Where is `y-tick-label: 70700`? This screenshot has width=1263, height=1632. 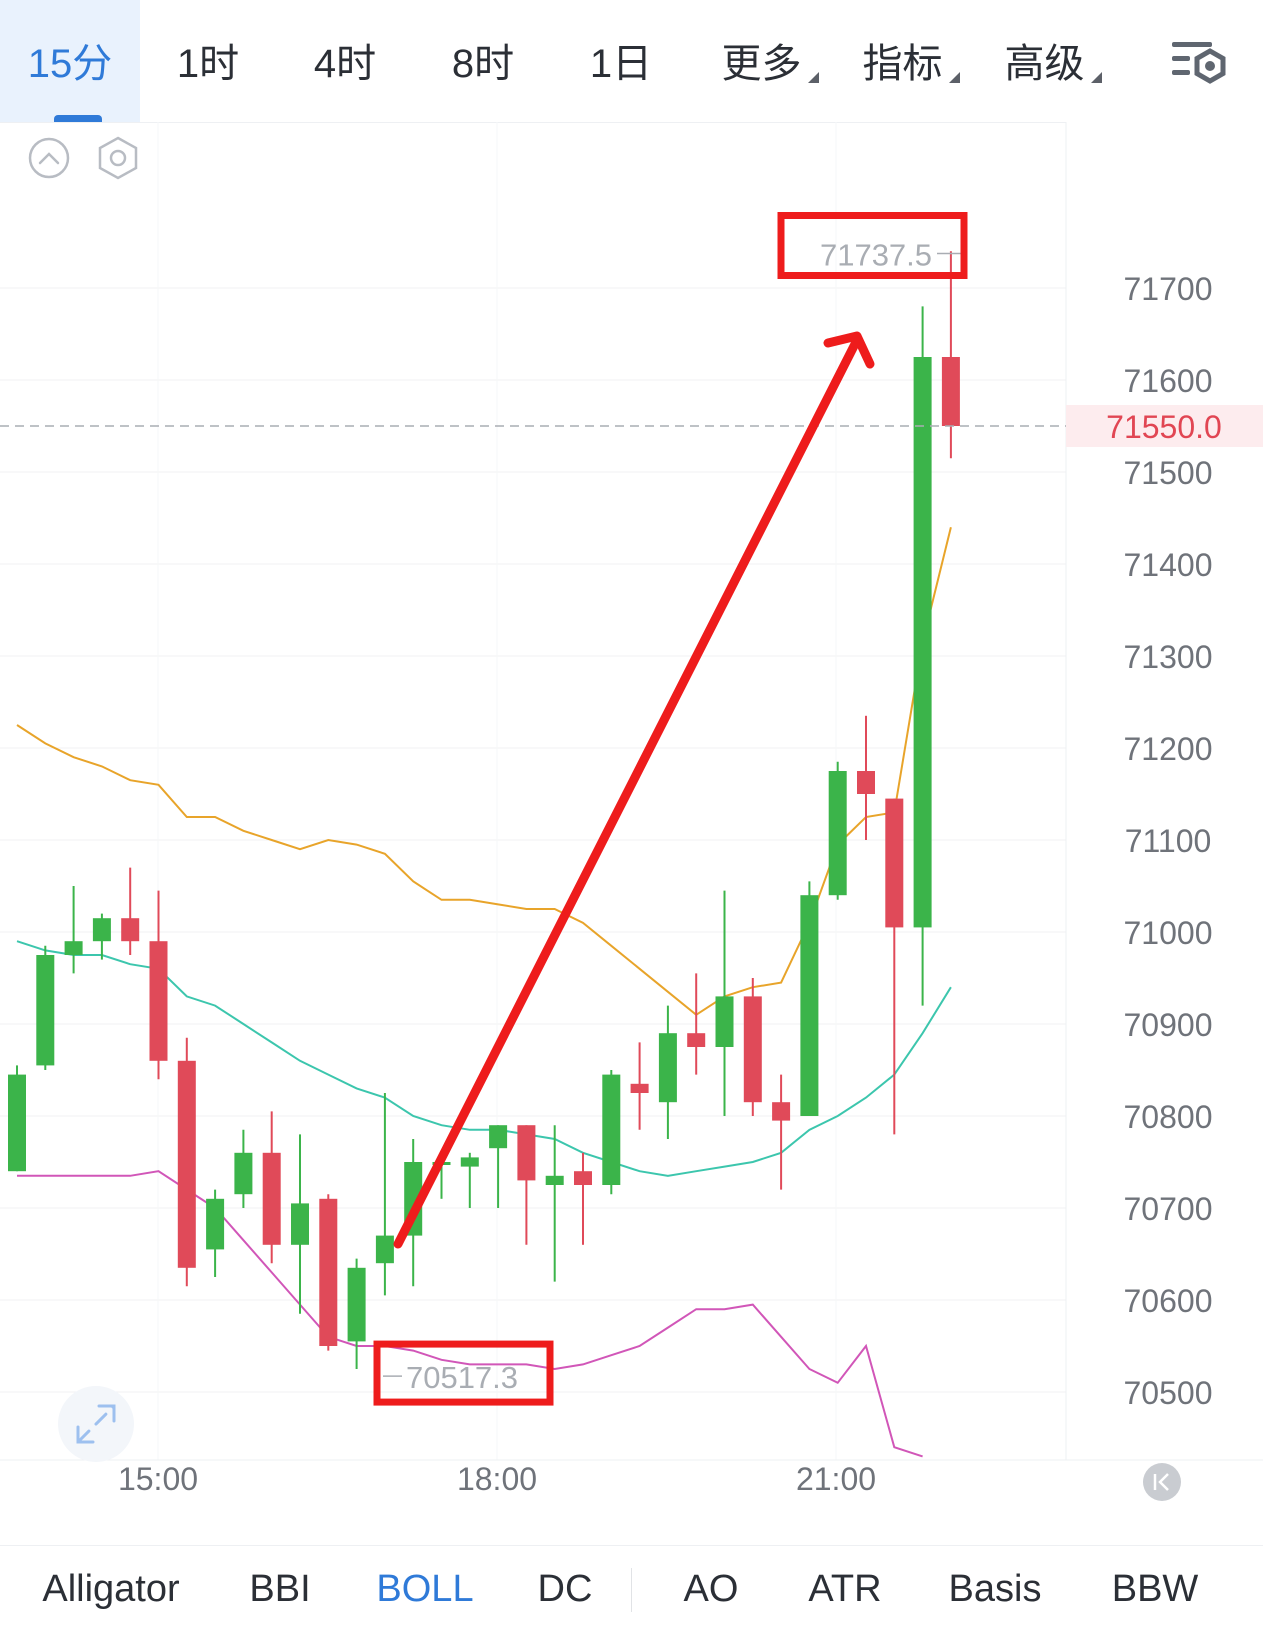
y-tick-label: 70700 is located at coordinates (1168, 1209).